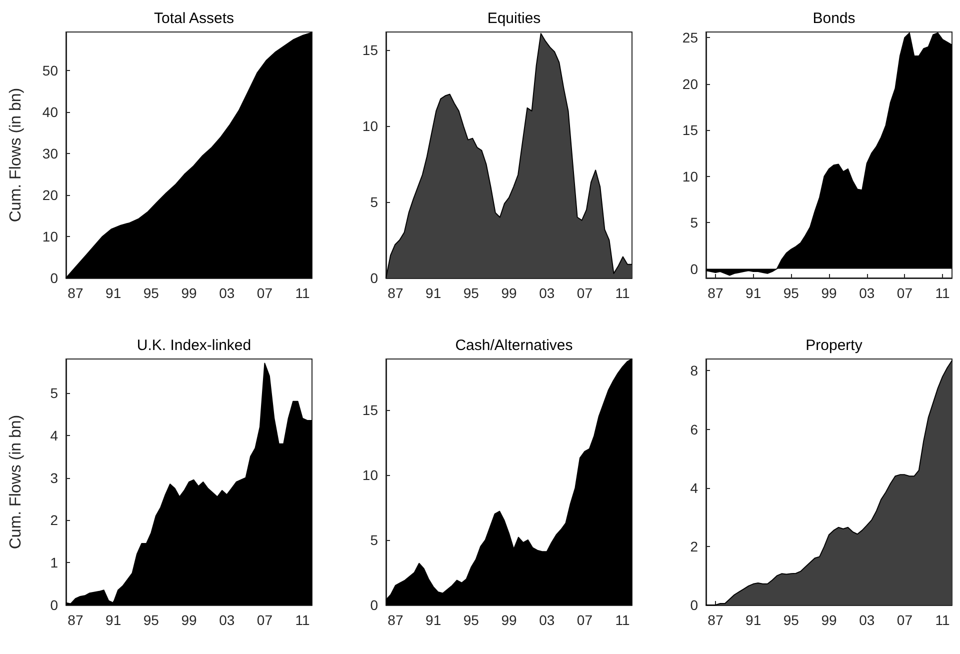  Describe the element at coordinates (694, 429) in the screenshot. I see `y-tick-label: 6` at that location.